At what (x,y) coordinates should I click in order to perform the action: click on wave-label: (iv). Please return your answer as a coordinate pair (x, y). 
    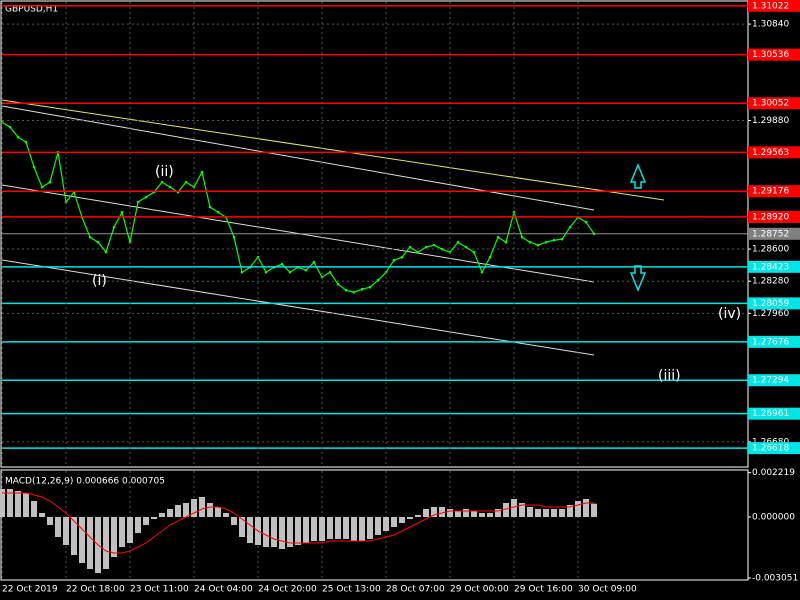
    Looking at the image, I should click on (729, 314).